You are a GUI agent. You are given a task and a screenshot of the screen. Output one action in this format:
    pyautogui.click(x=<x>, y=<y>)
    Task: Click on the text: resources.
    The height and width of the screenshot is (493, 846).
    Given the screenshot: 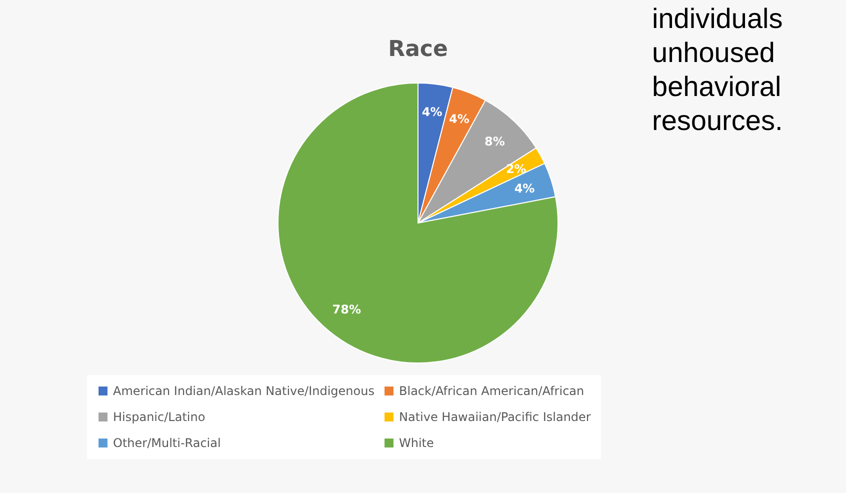 What is the action you would take?
    pyautogui.click(x=717, y=121)
    